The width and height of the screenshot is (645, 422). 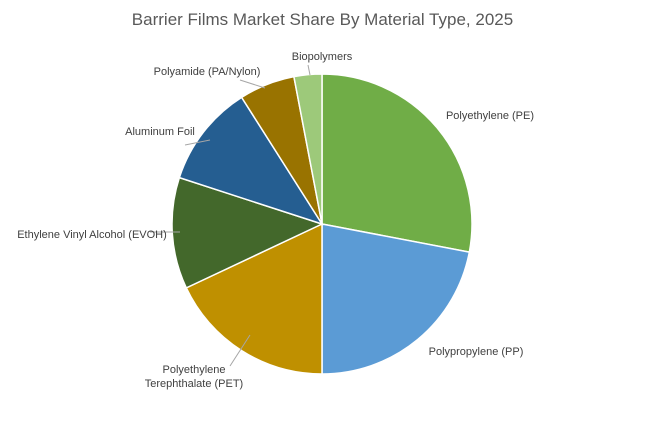 I want to click on slice-label: Polyamide (PA/Nylon), so click(x=207, y=72).